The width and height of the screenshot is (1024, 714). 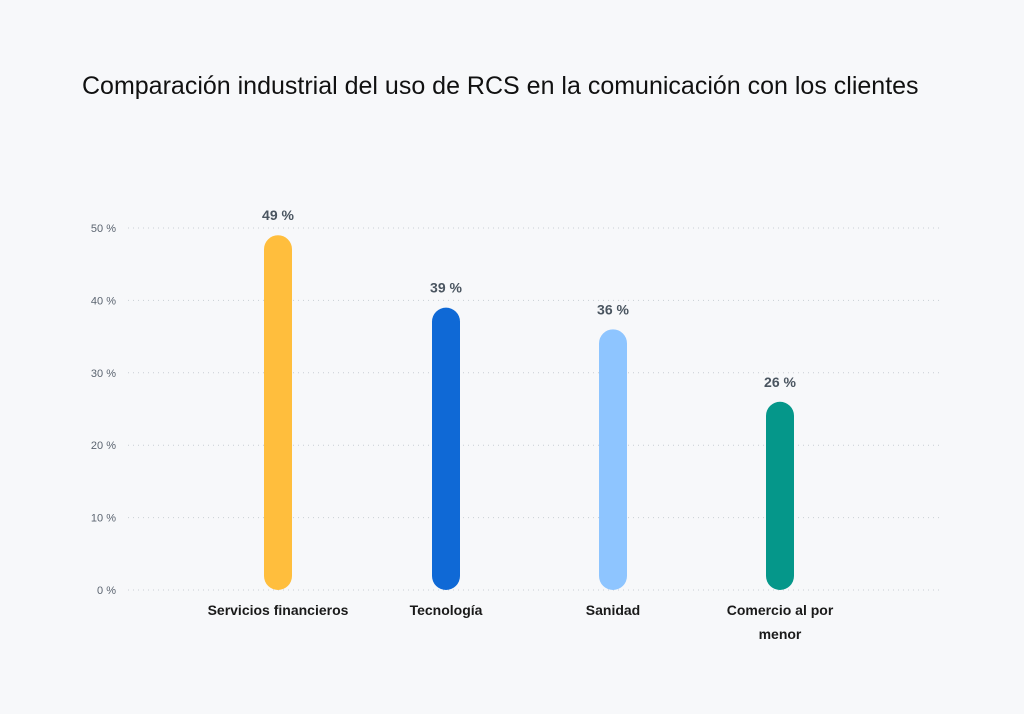 I want to click on y-tick-label: 40 %, so click(x=103, y=301).